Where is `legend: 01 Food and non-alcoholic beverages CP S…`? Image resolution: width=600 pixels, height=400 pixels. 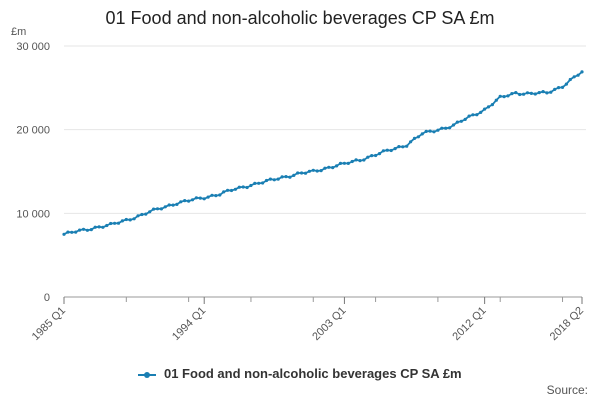
legend: 01 Food and non-alcoholic beverages CP S… is located at coordinates (300, 373).